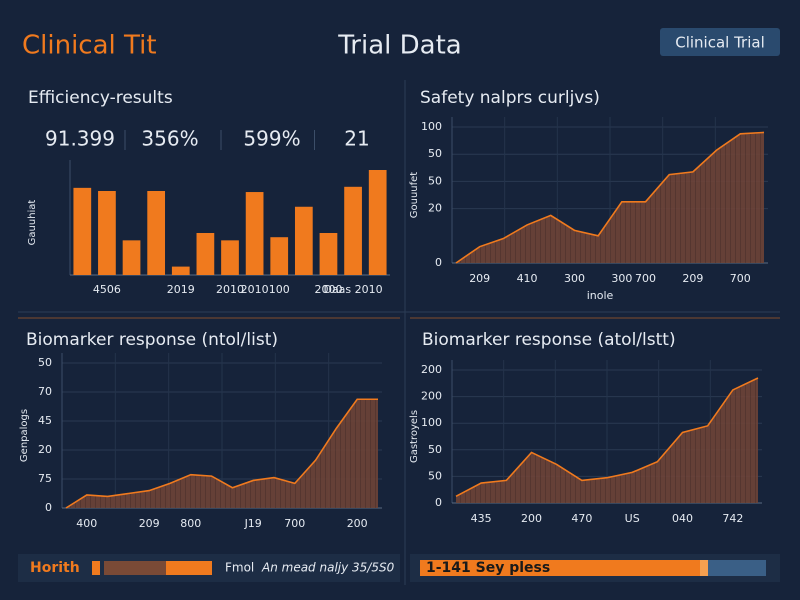  Describe the element at coordinates (152, 340) in the screenshot. I see `panel-title: Biomarker response (ntol/list)` at that location.